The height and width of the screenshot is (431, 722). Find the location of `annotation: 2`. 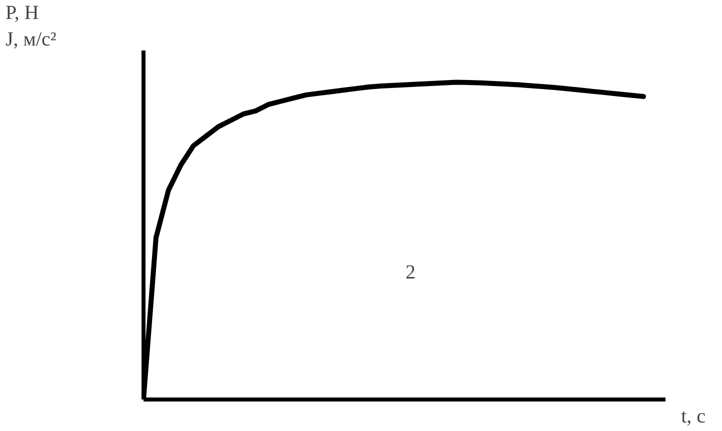

annotation: 2 is located at coordinates (411, 273).